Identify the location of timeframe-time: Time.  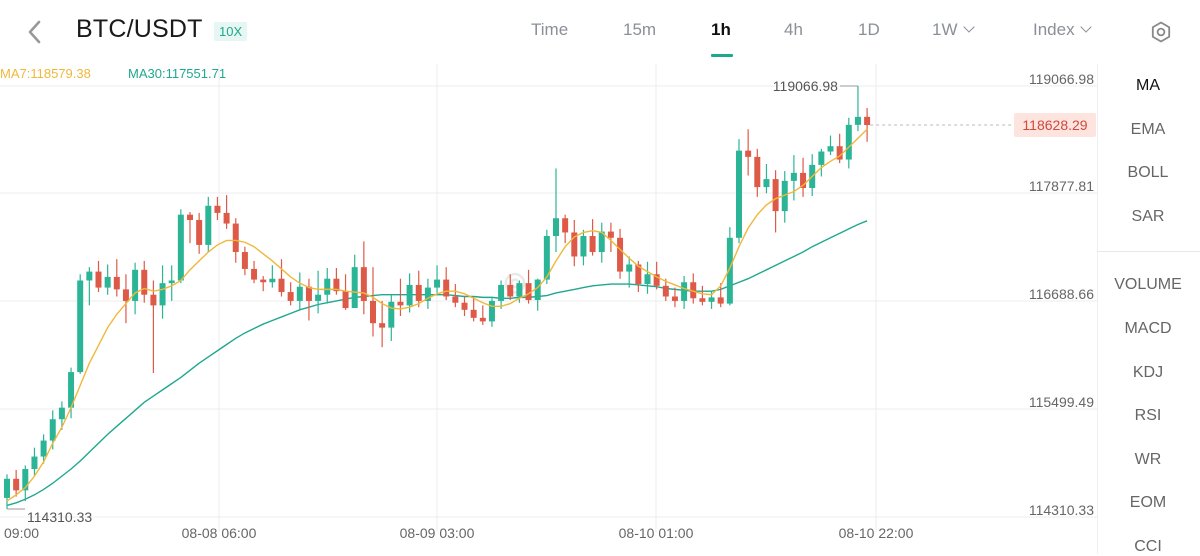
(550, 29).